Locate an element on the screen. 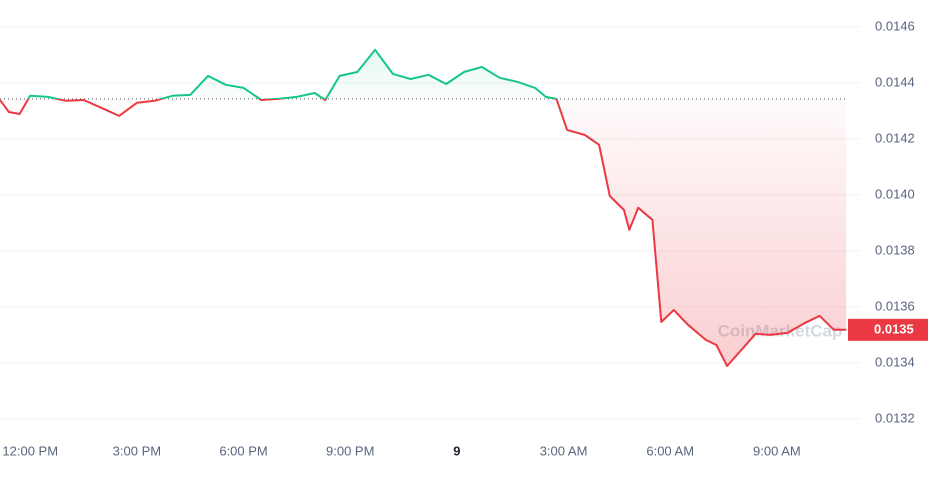 The width and height of the screenshot is (928, 495). x-tick-label: 9:00 AM is located at coordinates (777, 450).